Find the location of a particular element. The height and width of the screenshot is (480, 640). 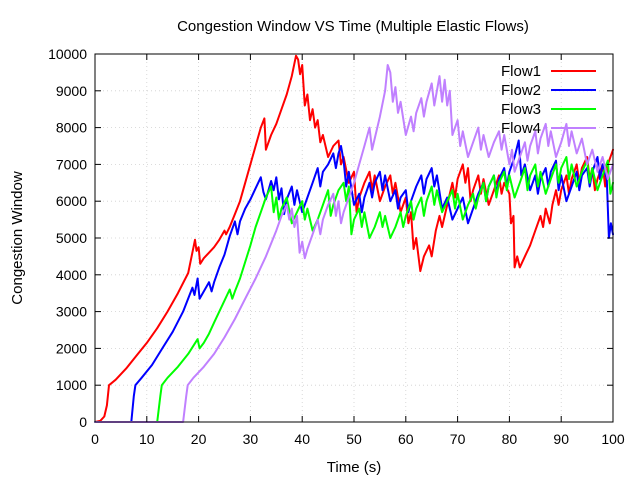

x-tick-label: 70 is located at coordinates (458, 439).